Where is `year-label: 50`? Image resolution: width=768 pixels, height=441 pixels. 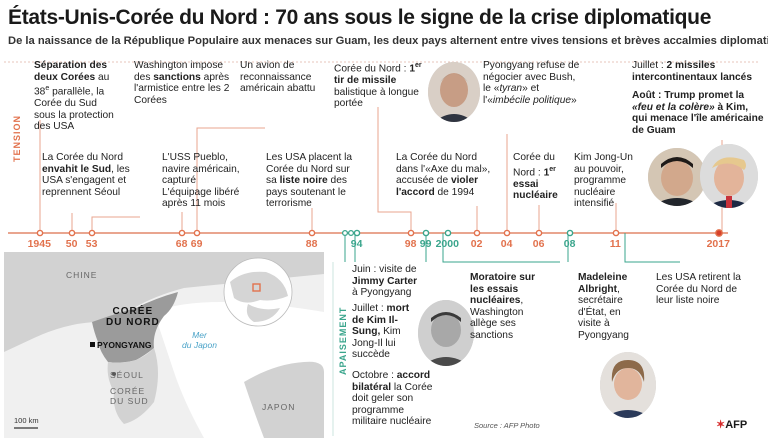 year-label: 50 is located at coordinates (71, 244).